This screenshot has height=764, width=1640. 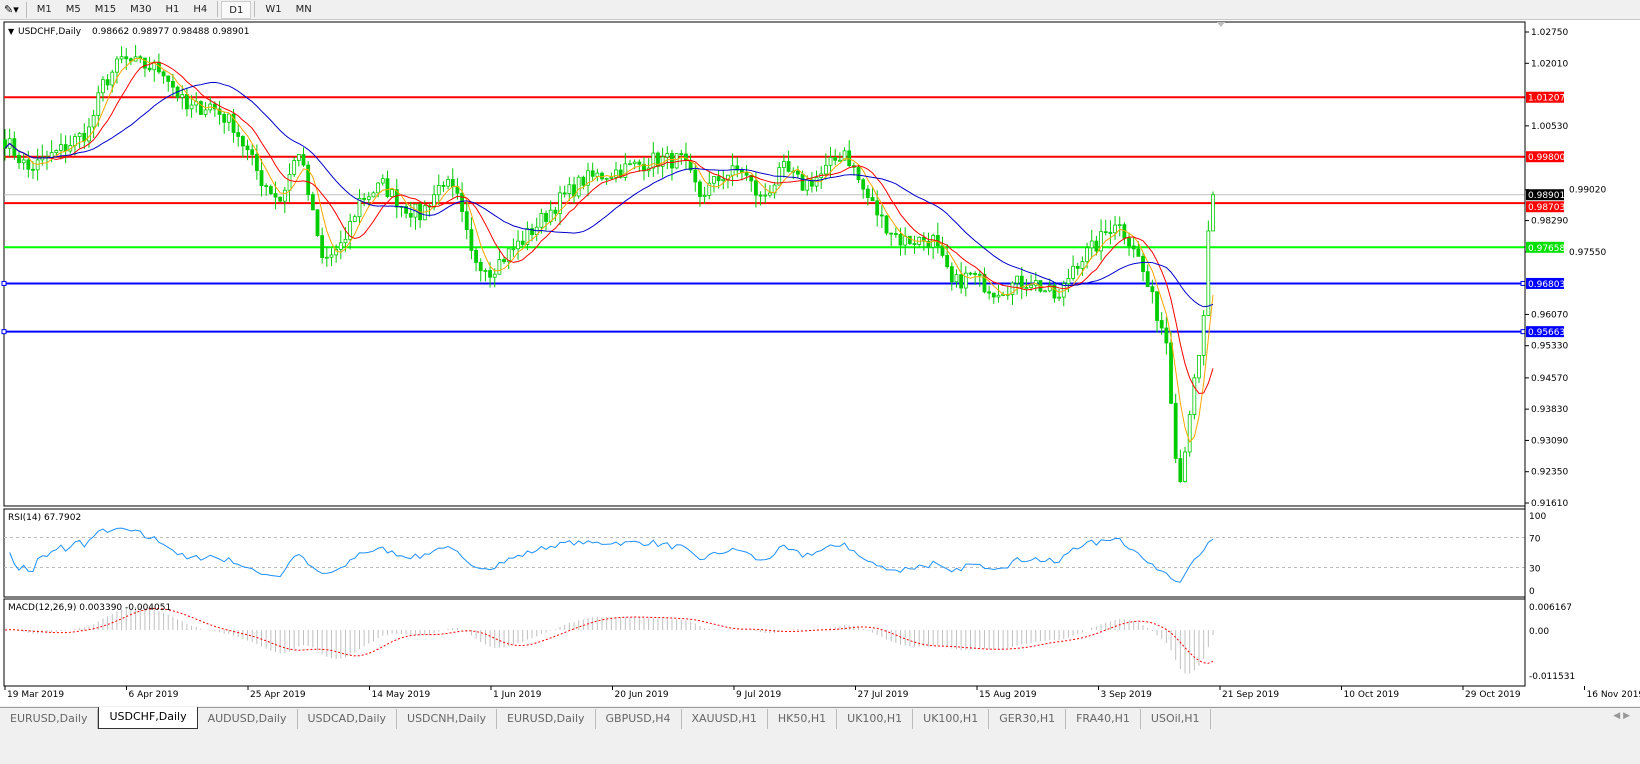 I want to click on chart-tab: USDCHF,Daily, so click(x=148, y=718).